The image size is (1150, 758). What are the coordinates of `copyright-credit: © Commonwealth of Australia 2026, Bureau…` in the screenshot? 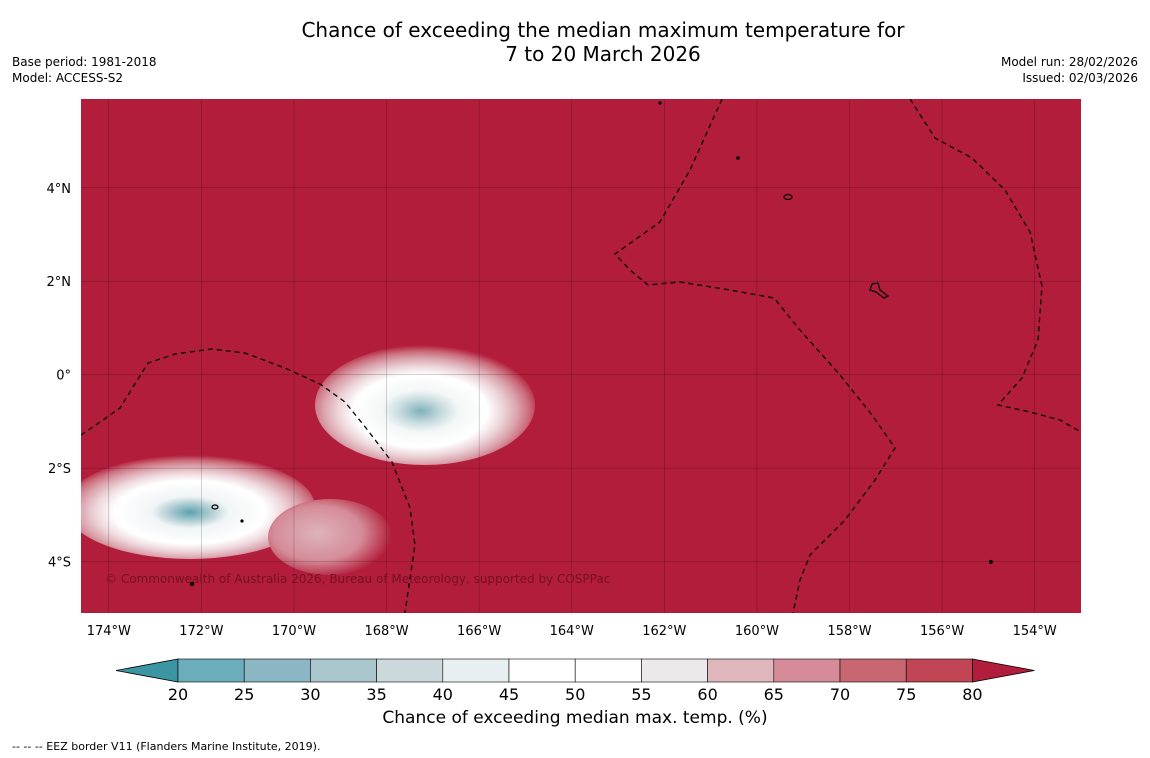 It's located at (358, 579).